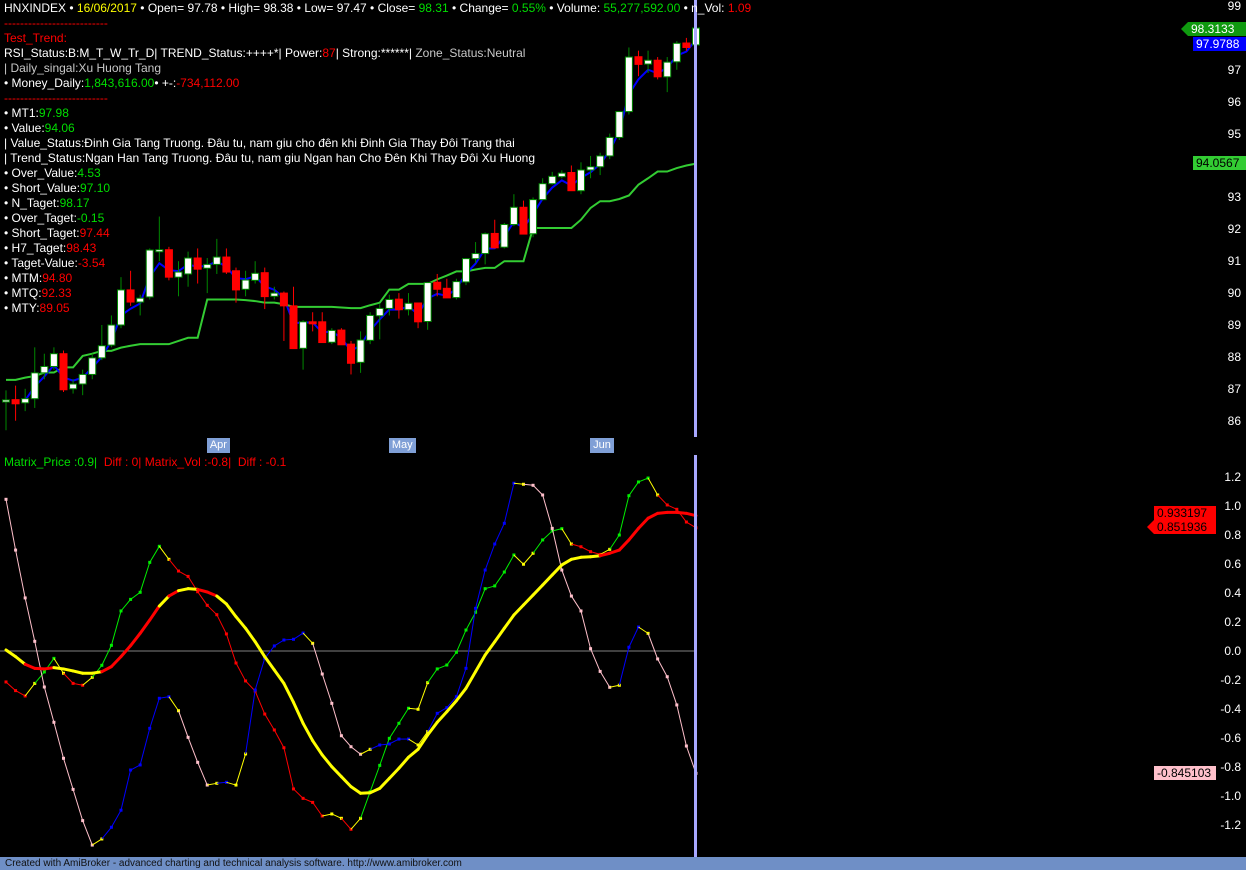 This screenshot has width=1246, height=870. Describe the element at coordinates (329, 53) in the screenshot. I see `info-text: 87` at that location.